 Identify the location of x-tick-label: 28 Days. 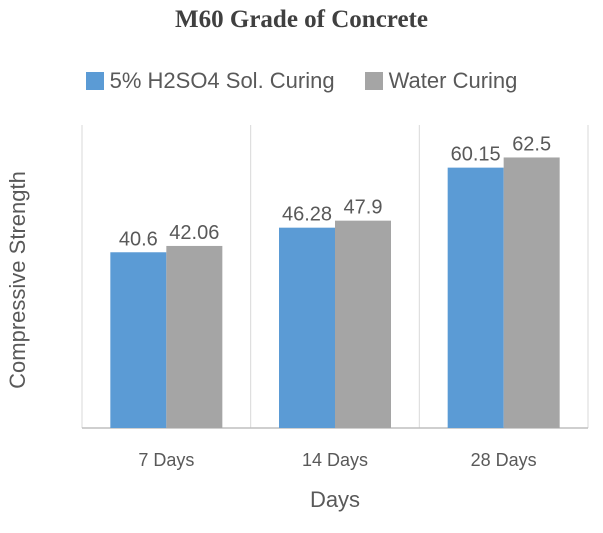
(504, 460).